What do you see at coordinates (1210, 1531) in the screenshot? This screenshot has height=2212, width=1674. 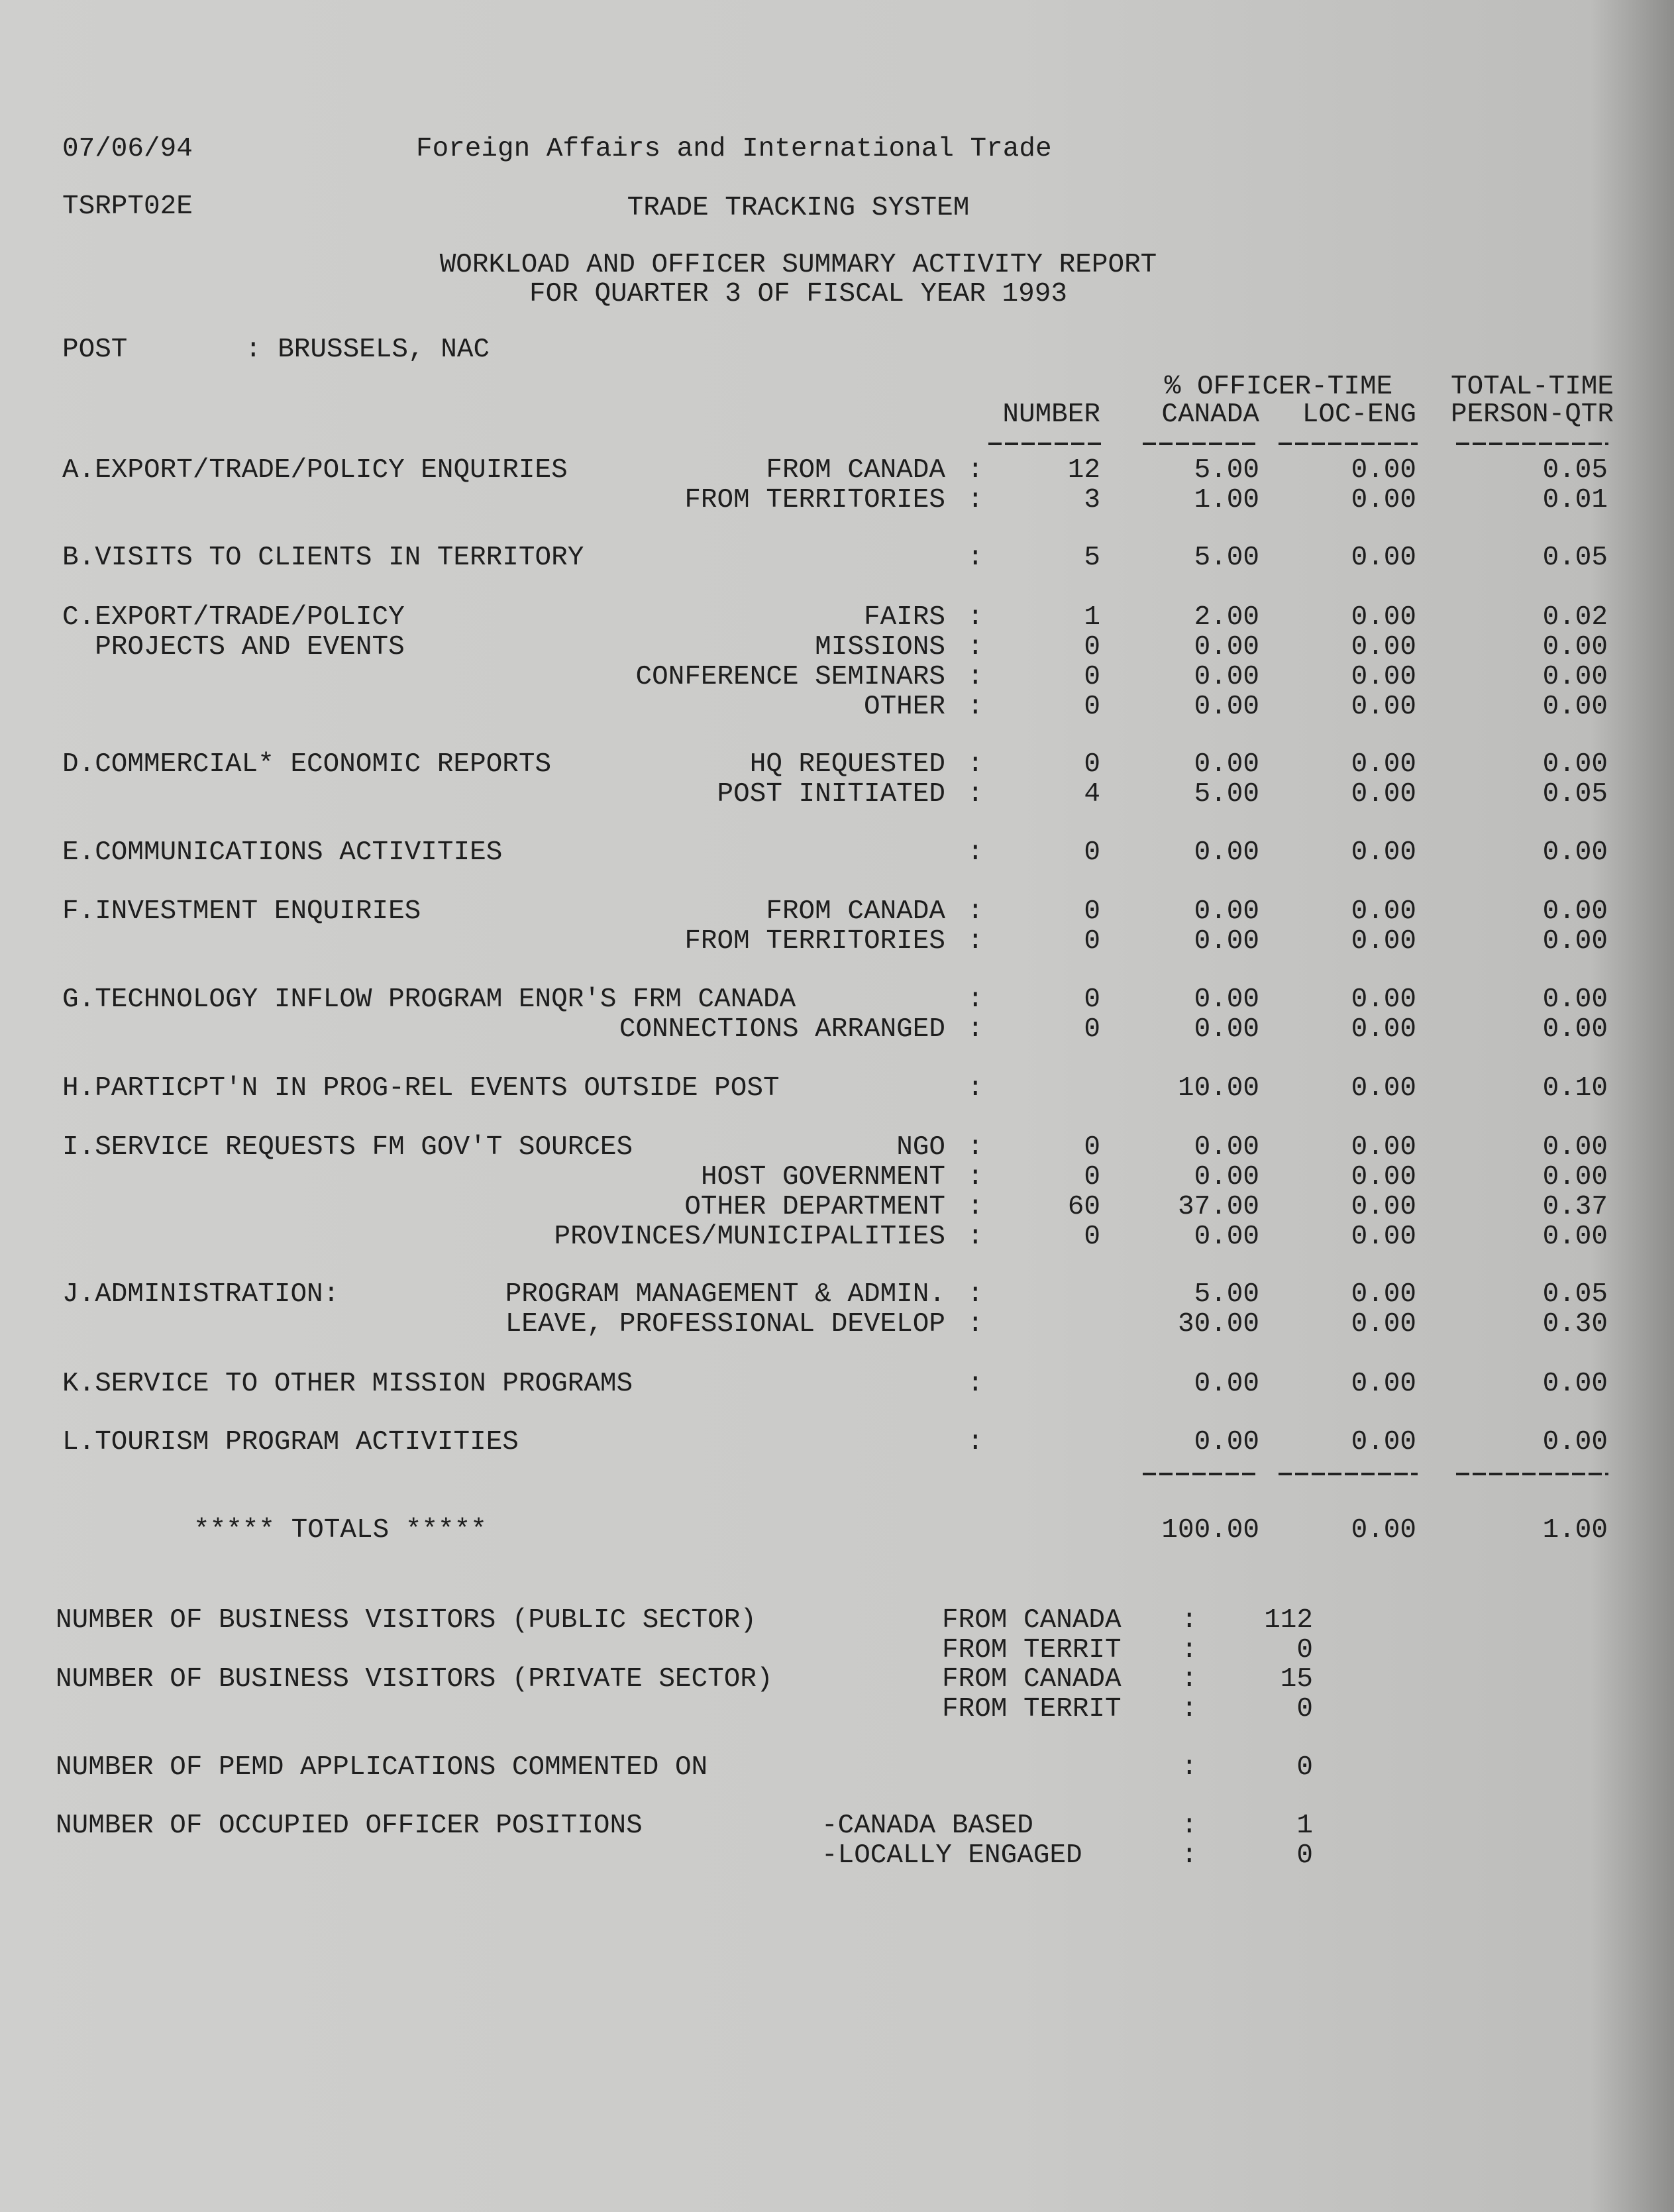 I see `totals-canada: 100.00` at bounding box center [1210, 1531].